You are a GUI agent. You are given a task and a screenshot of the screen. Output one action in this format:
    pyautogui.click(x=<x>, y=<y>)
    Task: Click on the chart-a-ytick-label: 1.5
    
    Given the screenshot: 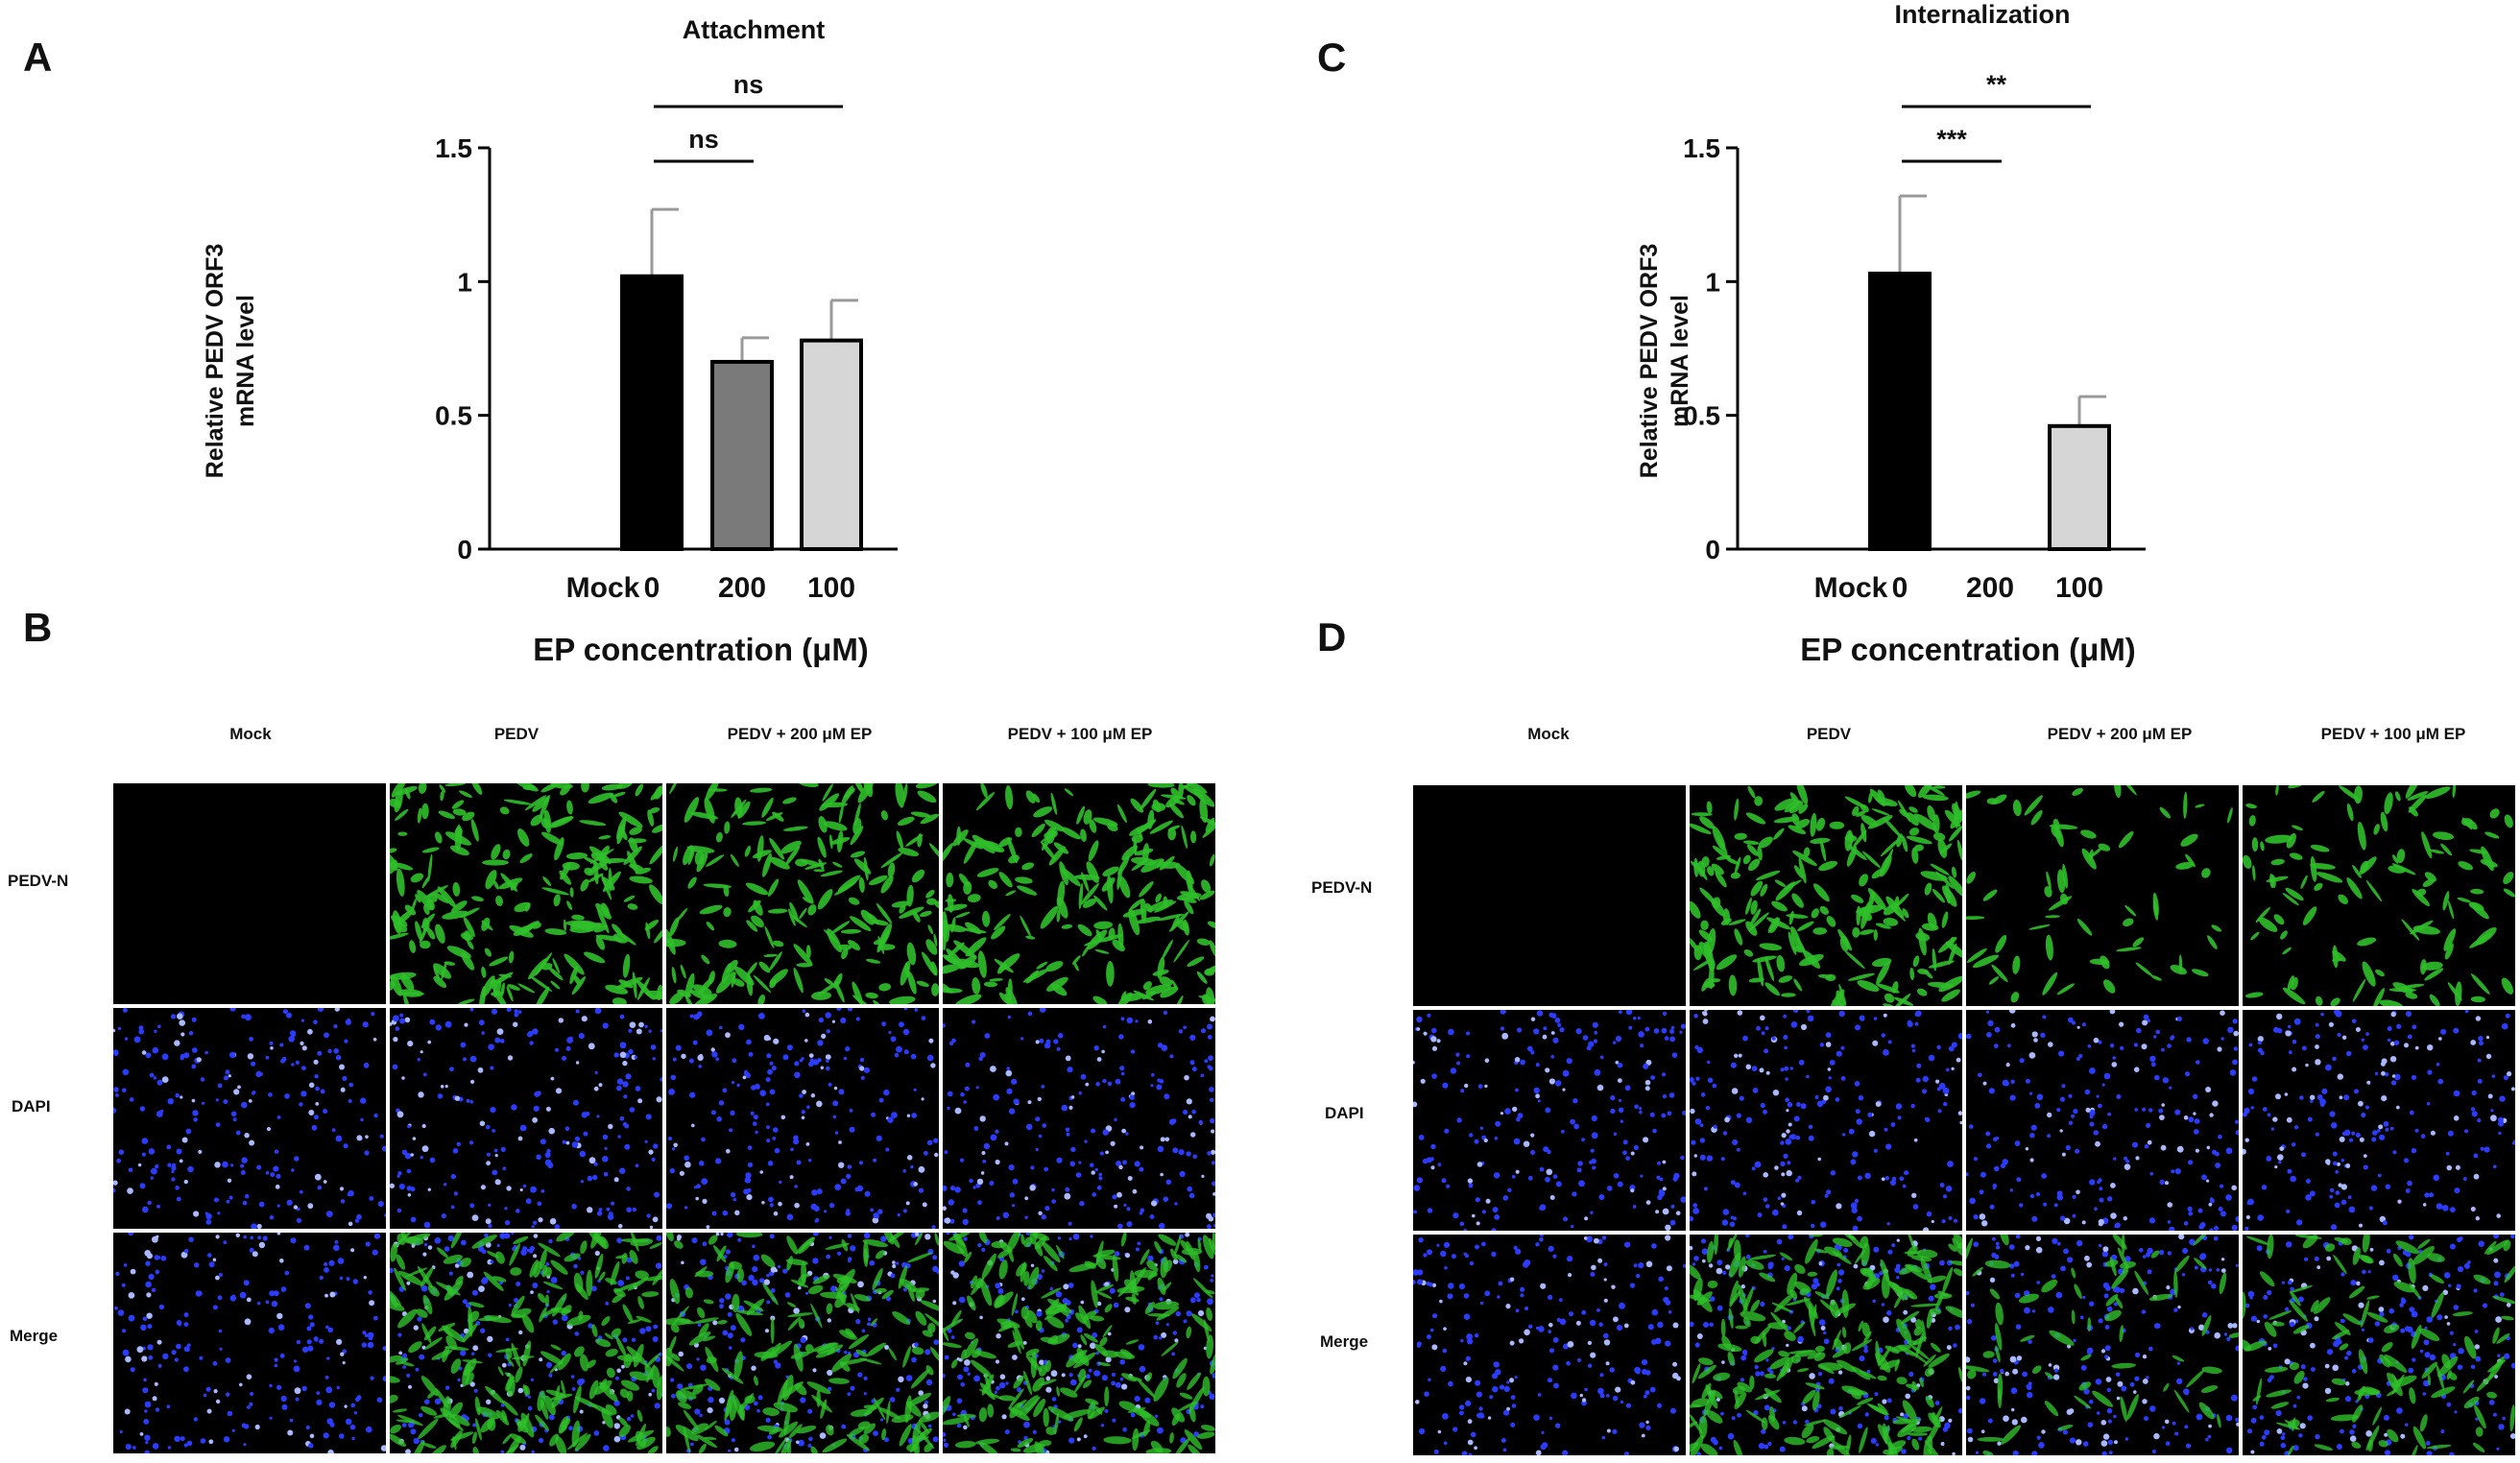 What is the action you would take?
    pyautogui.click(x=453, y=148)
    